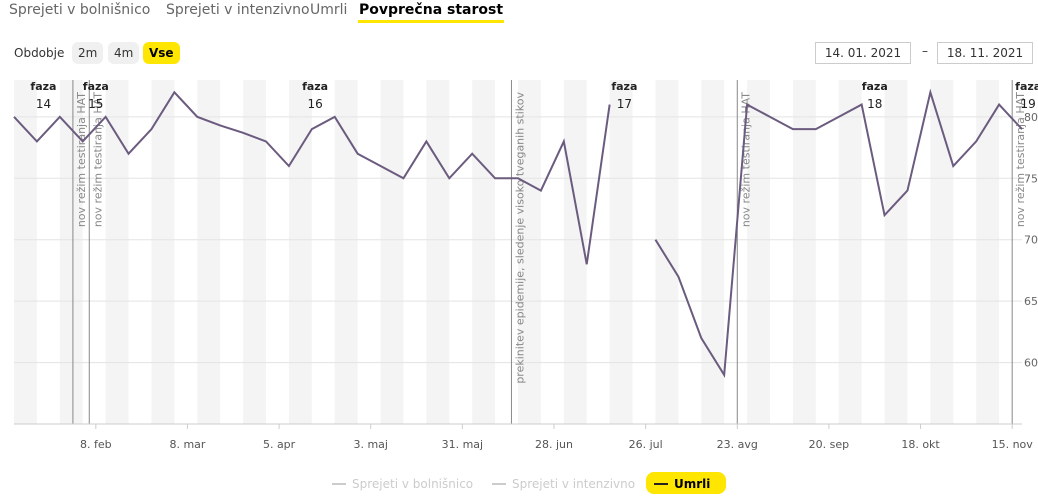 The width and height of the screenshot is (1038, 502). I want to click on legend-highlight, so click(686, 483).